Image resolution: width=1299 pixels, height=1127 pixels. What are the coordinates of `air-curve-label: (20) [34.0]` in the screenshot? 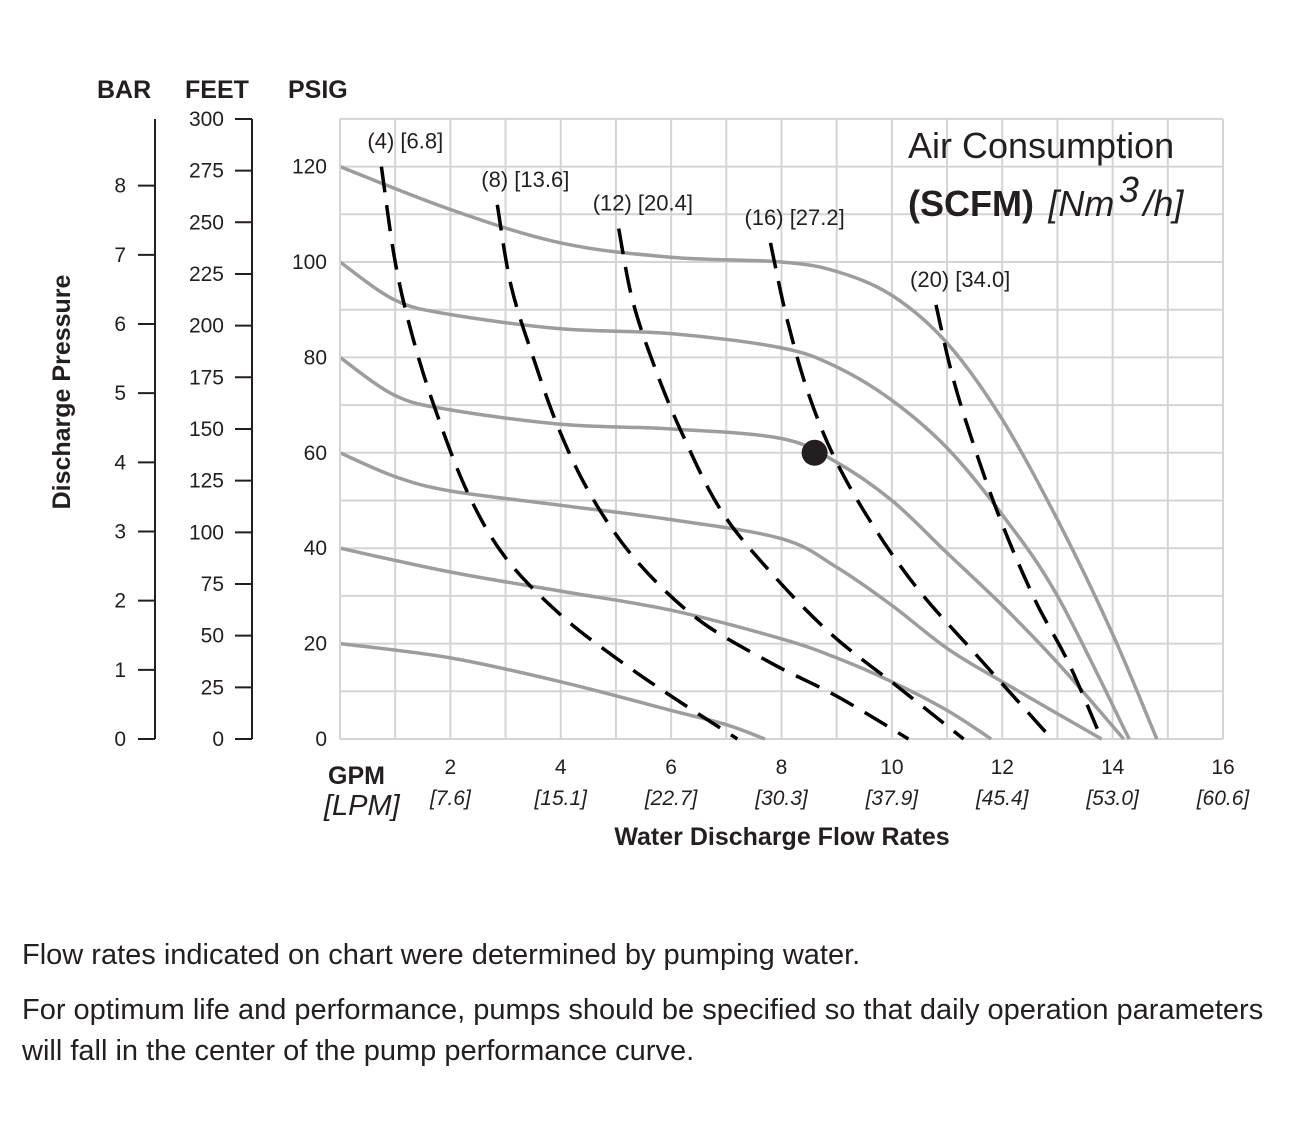 It's located at (960, 279).